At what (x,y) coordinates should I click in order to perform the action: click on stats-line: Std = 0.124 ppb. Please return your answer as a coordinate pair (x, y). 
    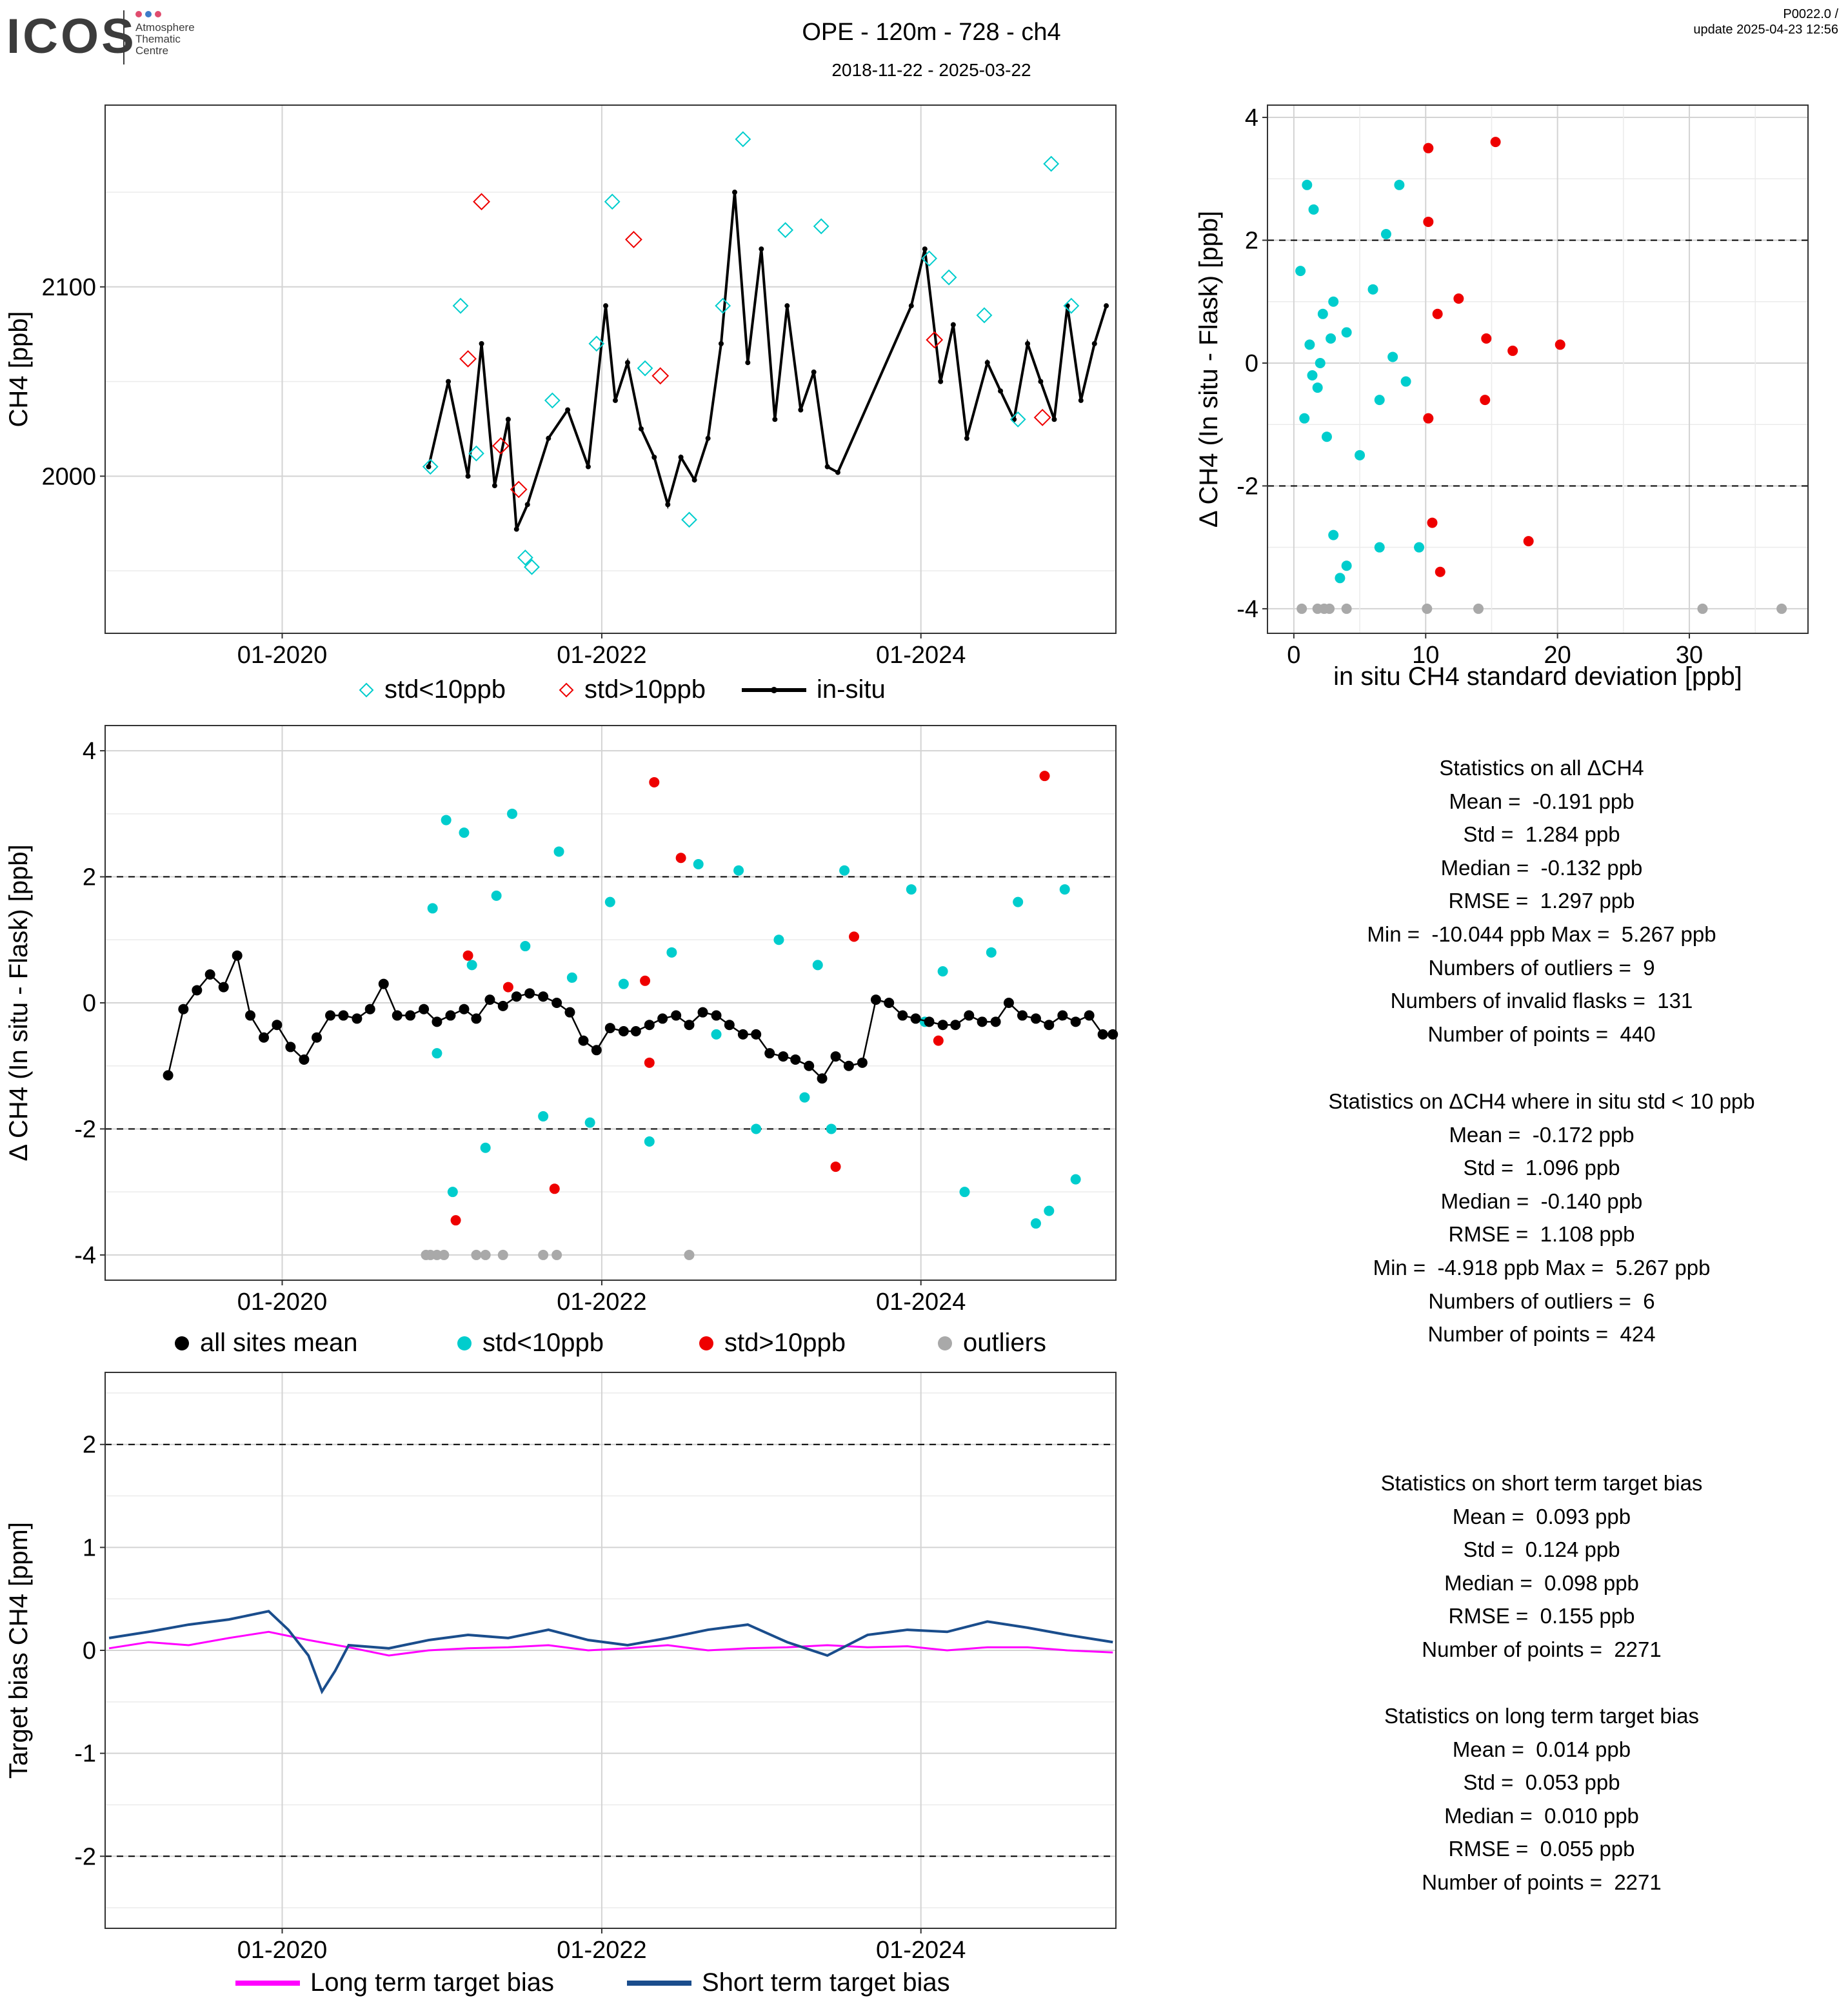
    Looking at the image, I should click on (1542, 1549).